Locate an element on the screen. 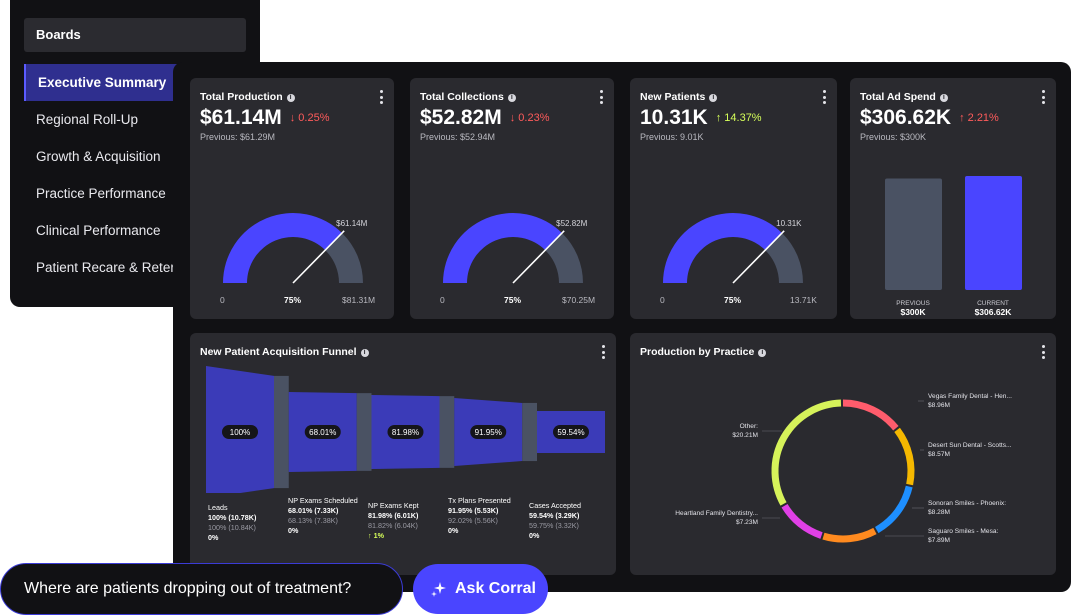 The image size is (1071, 615). board-item-practice-performance: Practice Performance is located at coordinates (101, 193).